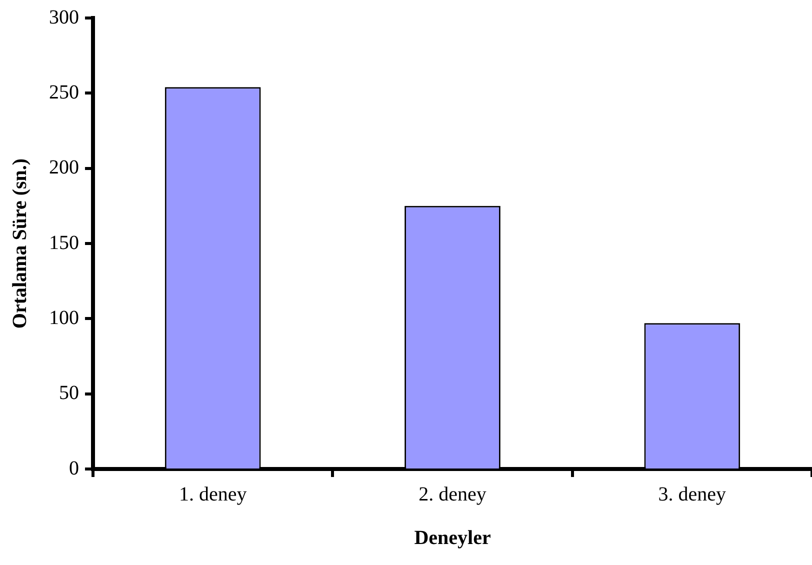 The height and width of the screenshot is (565, 812). I want to click on y-tick-label: 100, so click(64, 317).